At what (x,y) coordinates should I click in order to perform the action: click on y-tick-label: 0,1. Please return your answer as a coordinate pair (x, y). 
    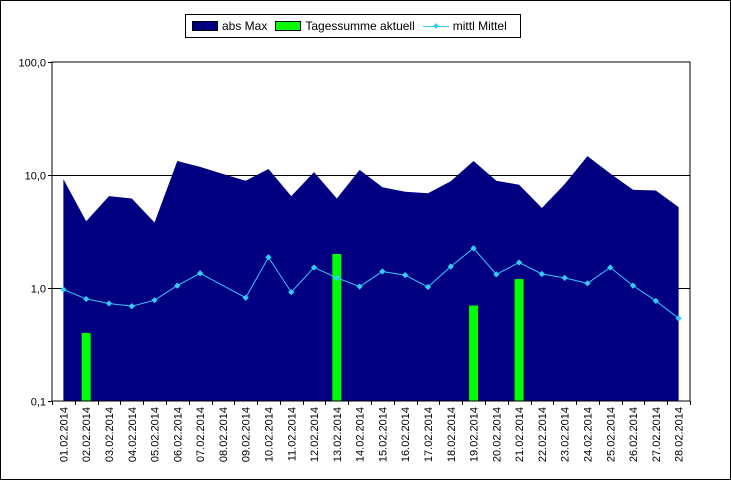
    Looking at the image, I should click on (38, 403).